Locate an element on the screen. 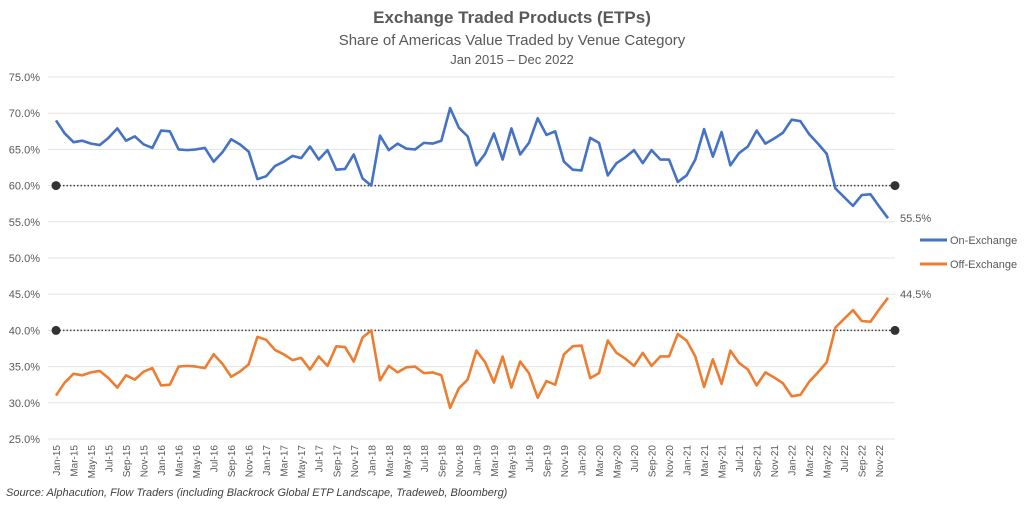  x-tick-label: May-15 is located at coordinates (92, 462).